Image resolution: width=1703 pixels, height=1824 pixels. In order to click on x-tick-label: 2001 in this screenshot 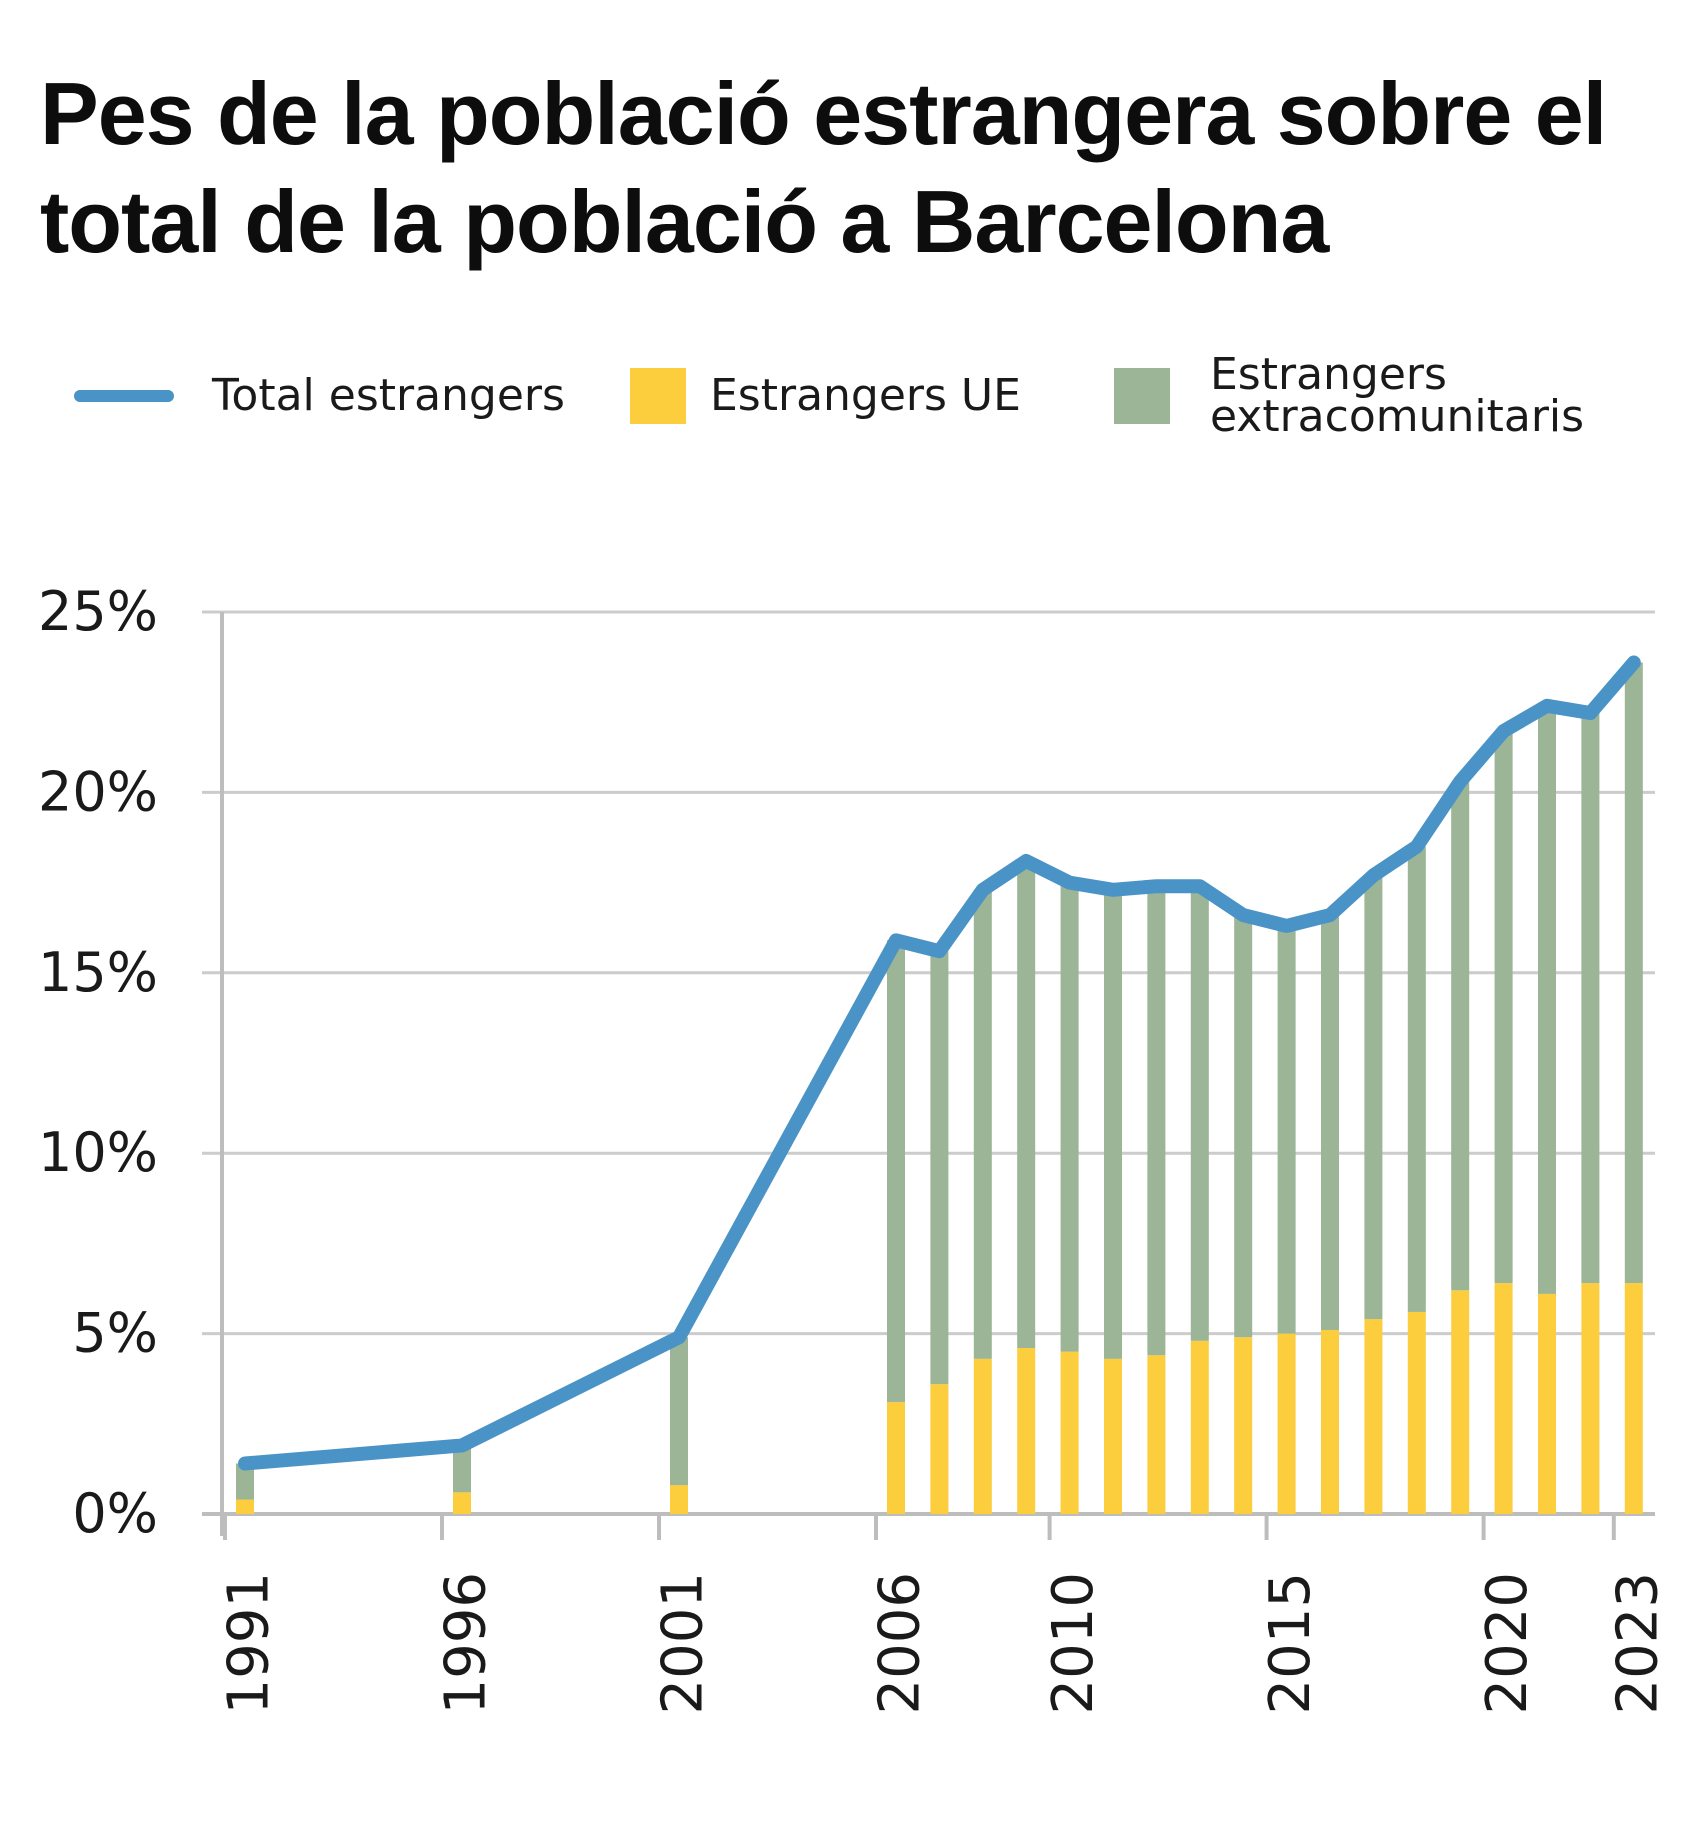, I will do `click(683, 1643)`.